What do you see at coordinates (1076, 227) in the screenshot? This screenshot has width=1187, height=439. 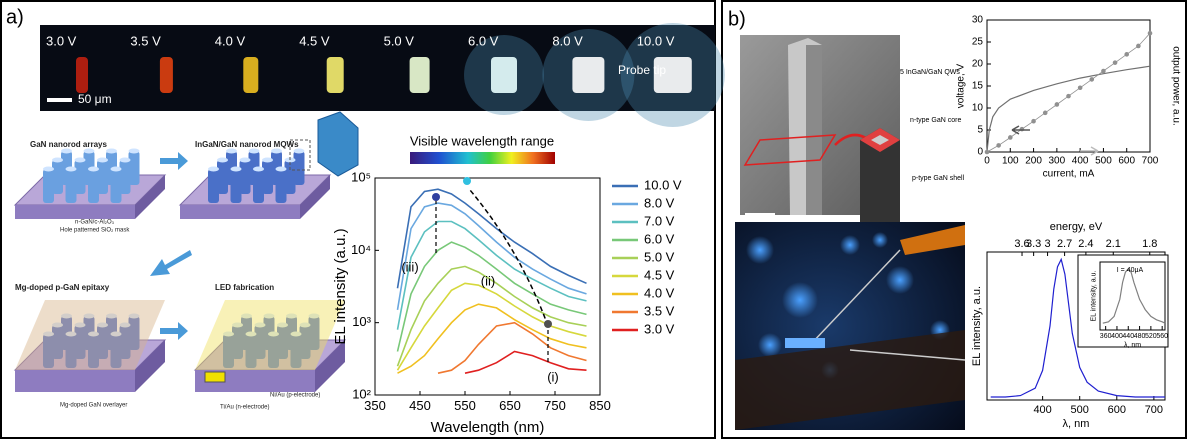 I see `x2-axis-label: energy, eV` at bounding box center [1076, 227].